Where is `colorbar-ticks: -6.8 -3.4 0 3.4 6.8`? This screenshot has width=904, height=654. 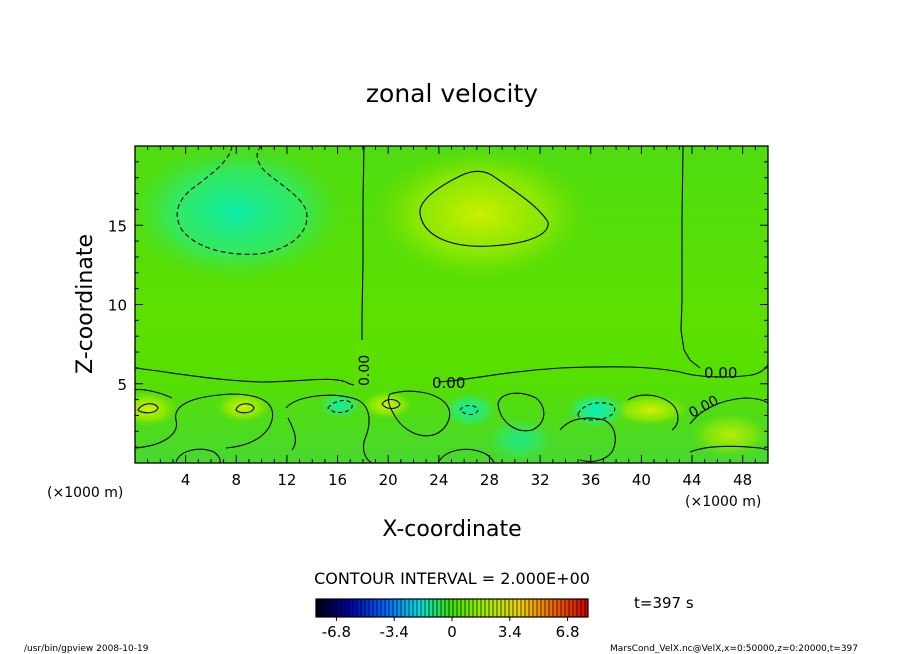
colorbar-ticks: -6.8 -3.4 0 3.4 6.8 is located at coordinates (451, 629).